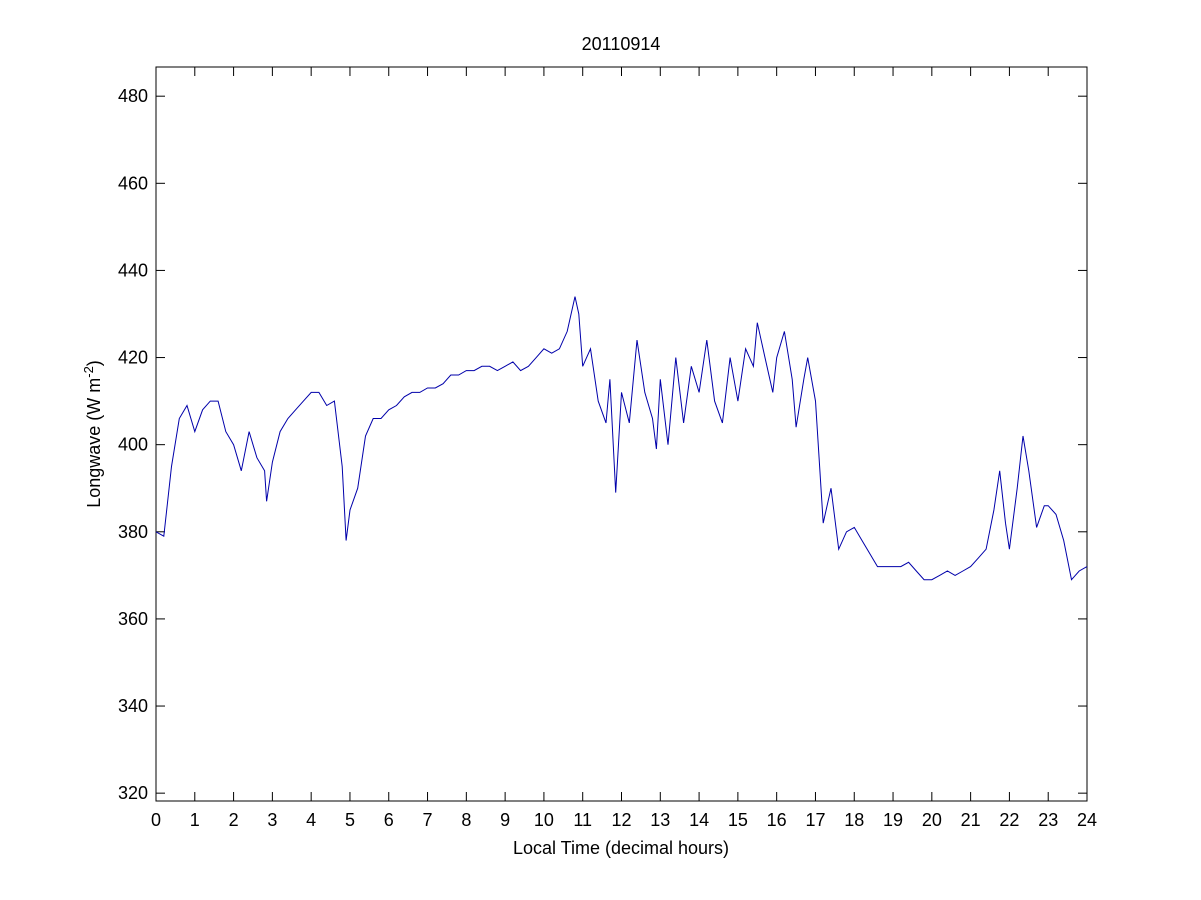 Image resolution: width=1201 pixels, height=900 pixels. I want to click on x-tick-label: 7, so click(428, 820).